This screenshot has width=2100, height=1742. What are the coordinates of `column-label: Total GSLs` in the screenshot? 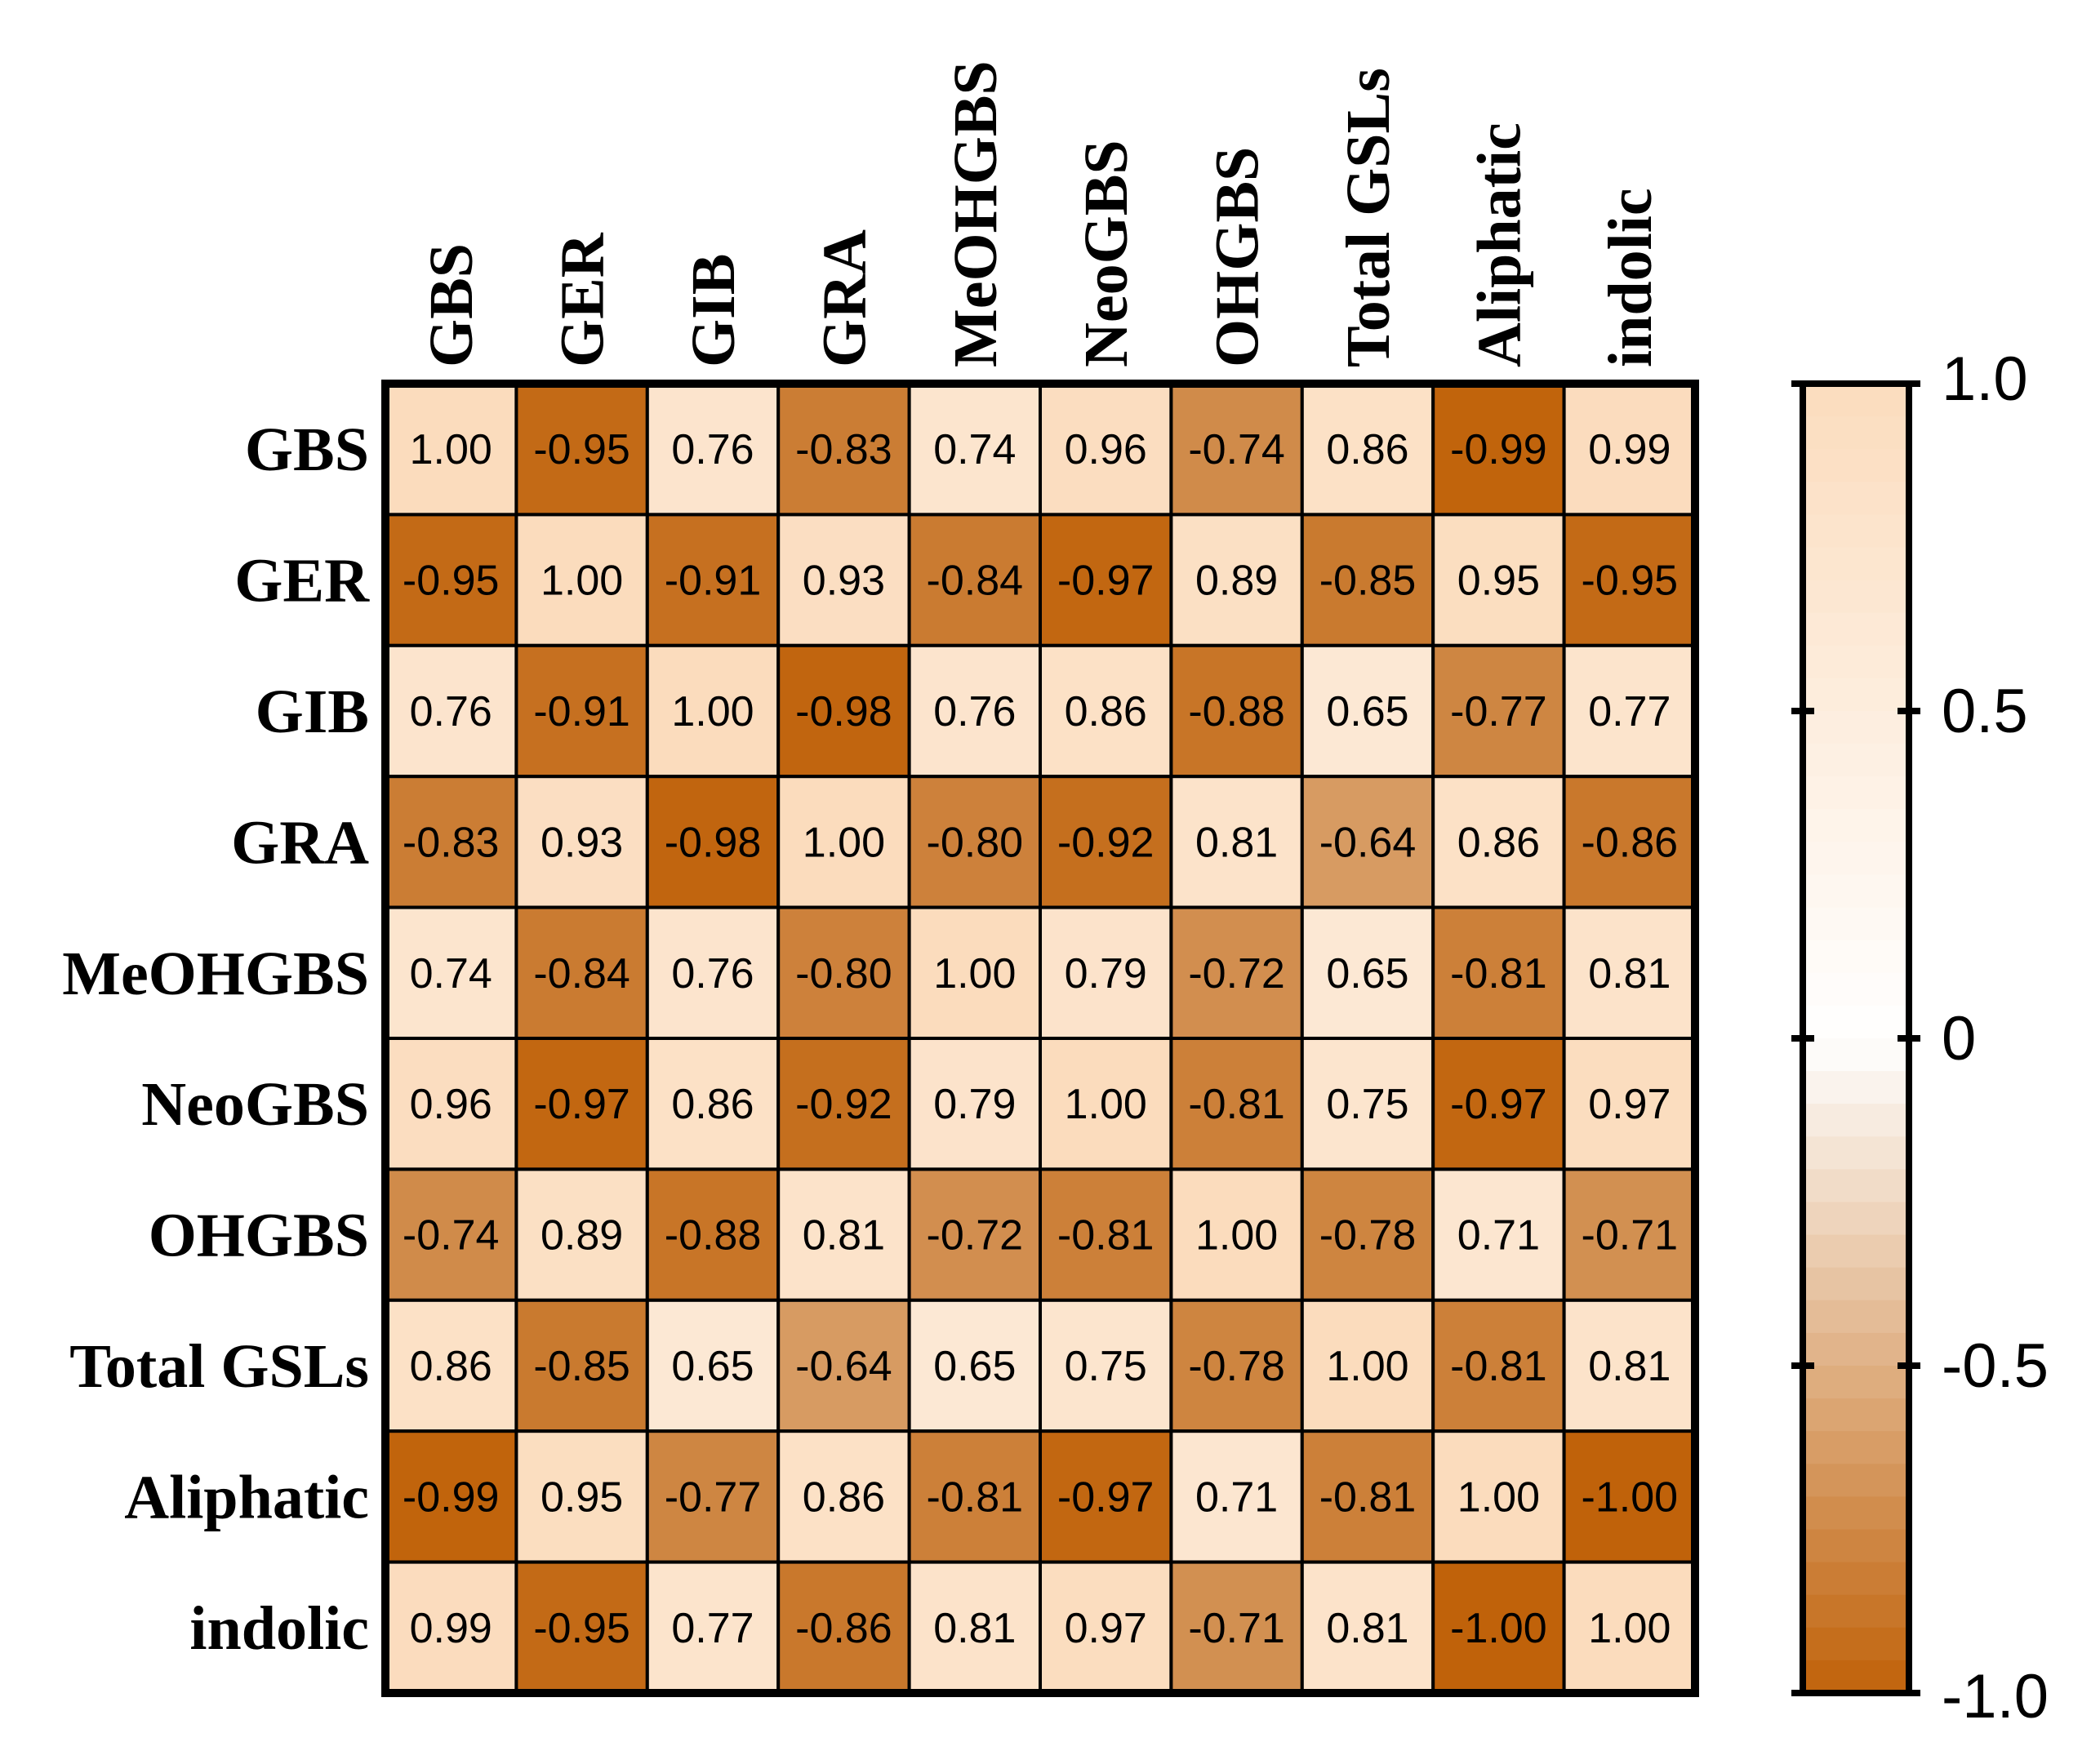 It's located at (1368, 217).